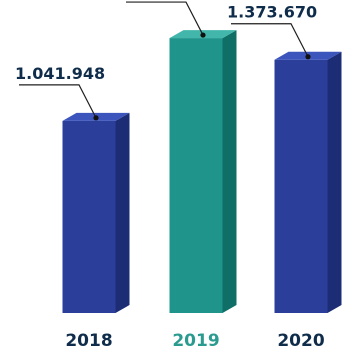  I want to click on leader-line-2019, so click(165, 18).